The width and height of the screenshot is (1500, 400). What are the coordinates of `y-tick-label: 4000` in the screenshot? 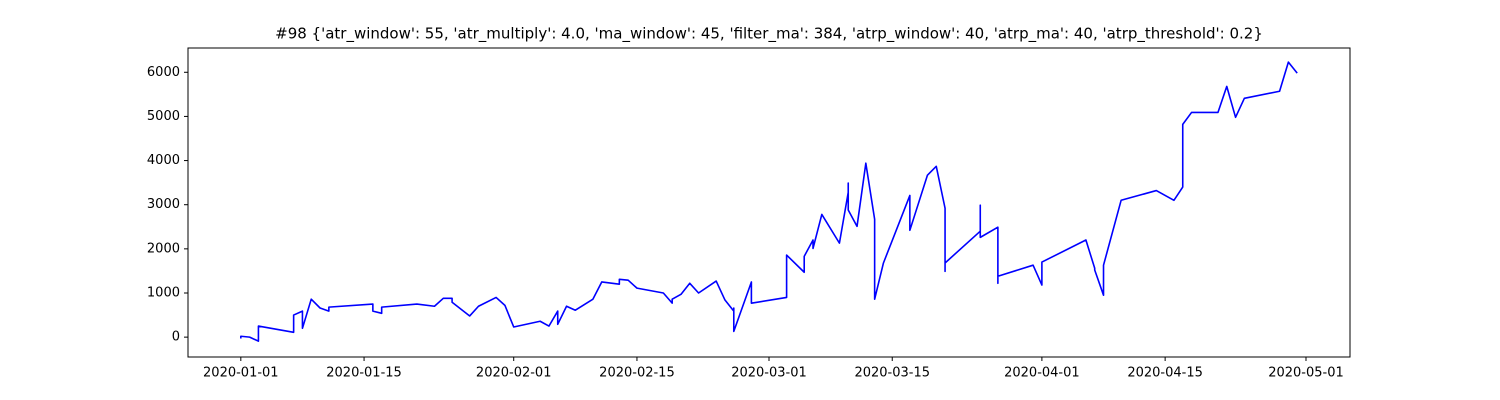 It's located at (163, 160).